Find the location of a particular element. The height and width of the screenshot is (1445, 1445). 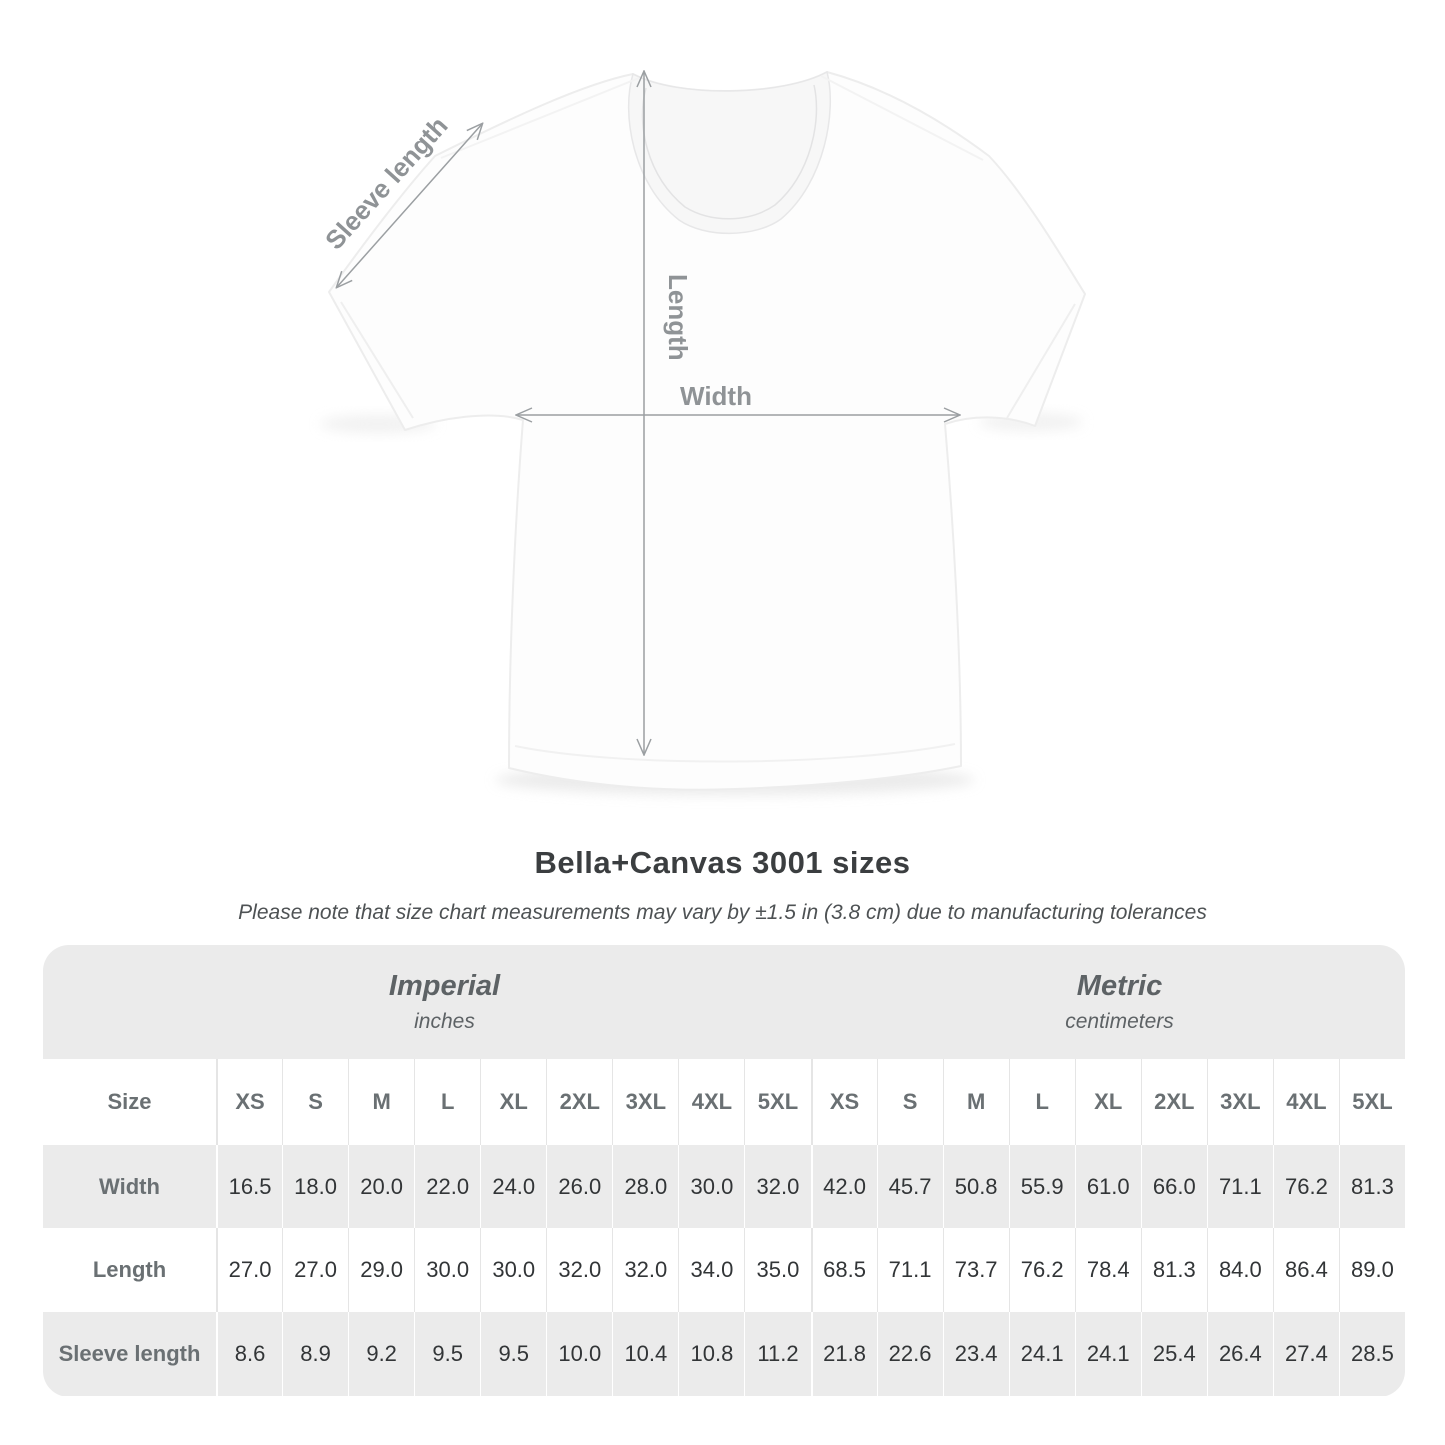

imperial-size-header-xs: XS is located at coordinates (249, 1102).